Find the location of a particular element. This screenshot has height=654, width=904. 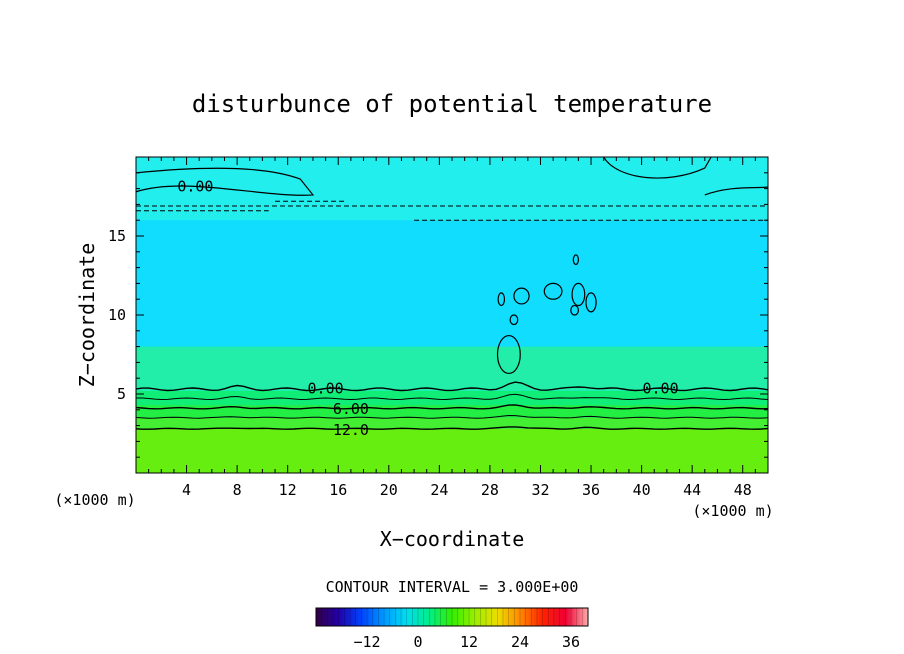

colorbar is located at coordinates (452, 617).